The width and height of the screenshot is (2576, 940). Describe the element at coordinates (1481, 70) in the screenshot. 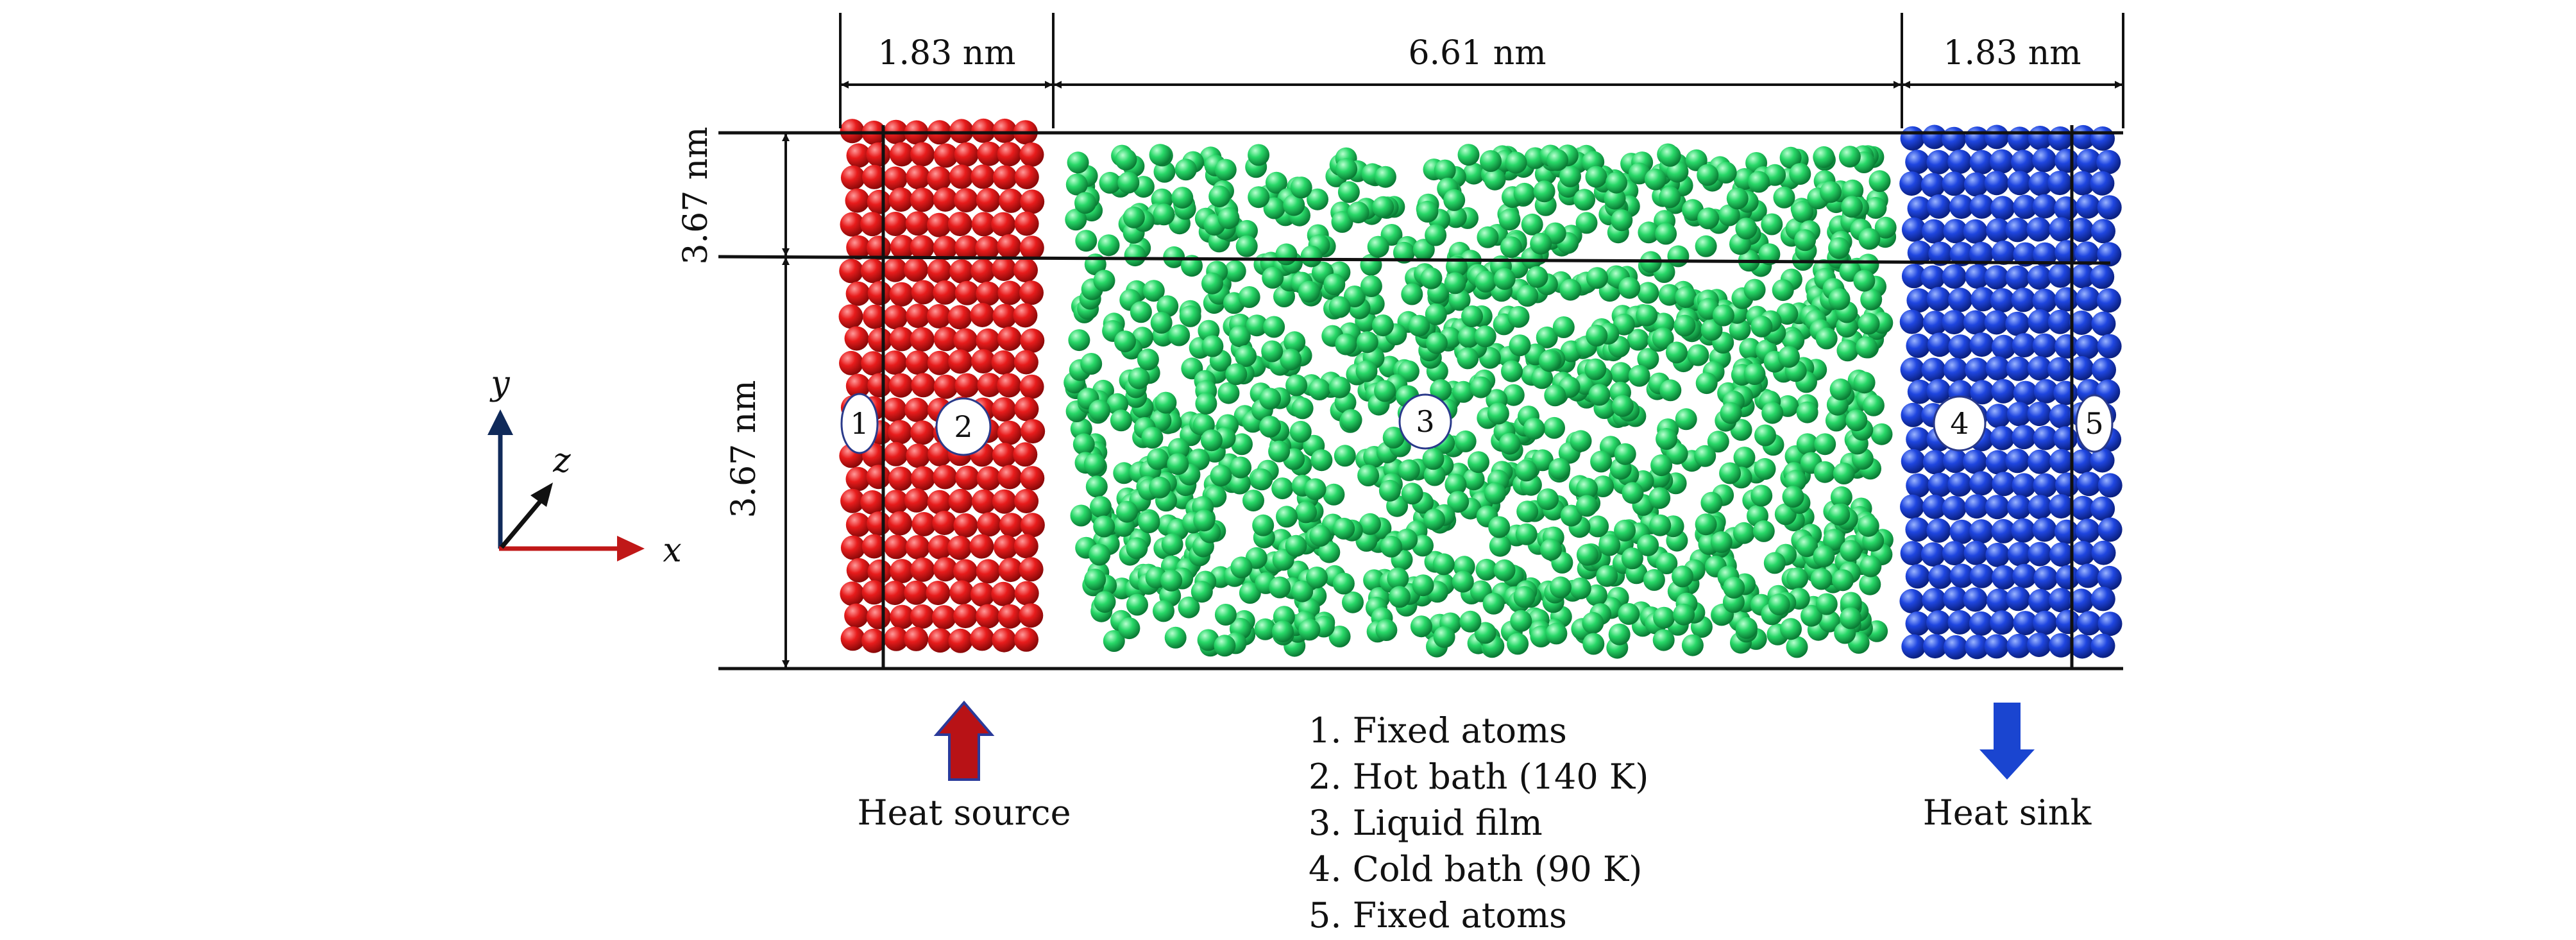

I see `top-dimensions` at that location.